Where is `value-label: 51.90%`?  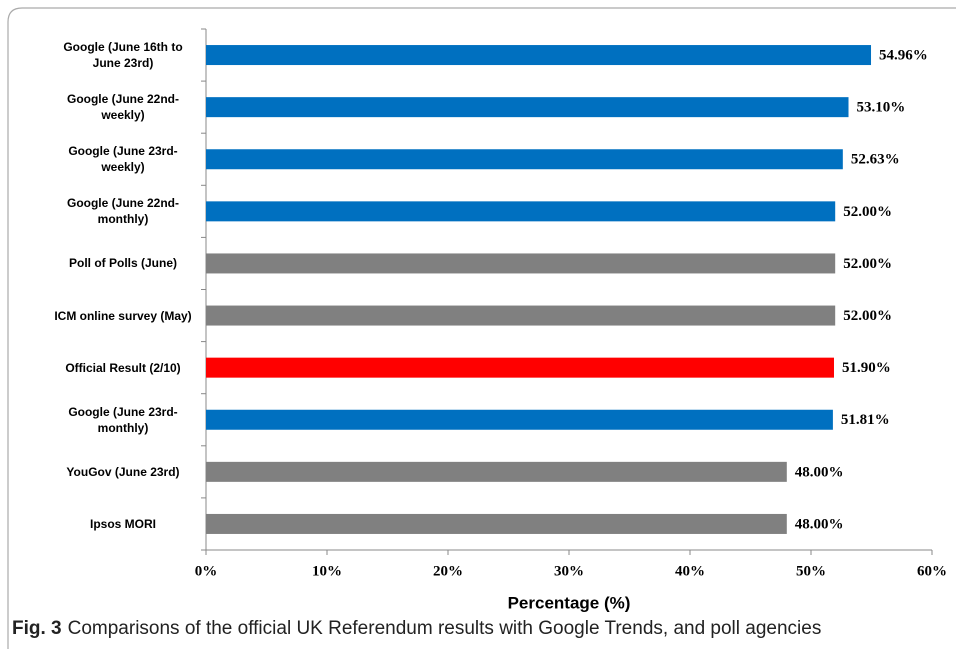 value-label: 51.90% is located at coordinates (866, 368).